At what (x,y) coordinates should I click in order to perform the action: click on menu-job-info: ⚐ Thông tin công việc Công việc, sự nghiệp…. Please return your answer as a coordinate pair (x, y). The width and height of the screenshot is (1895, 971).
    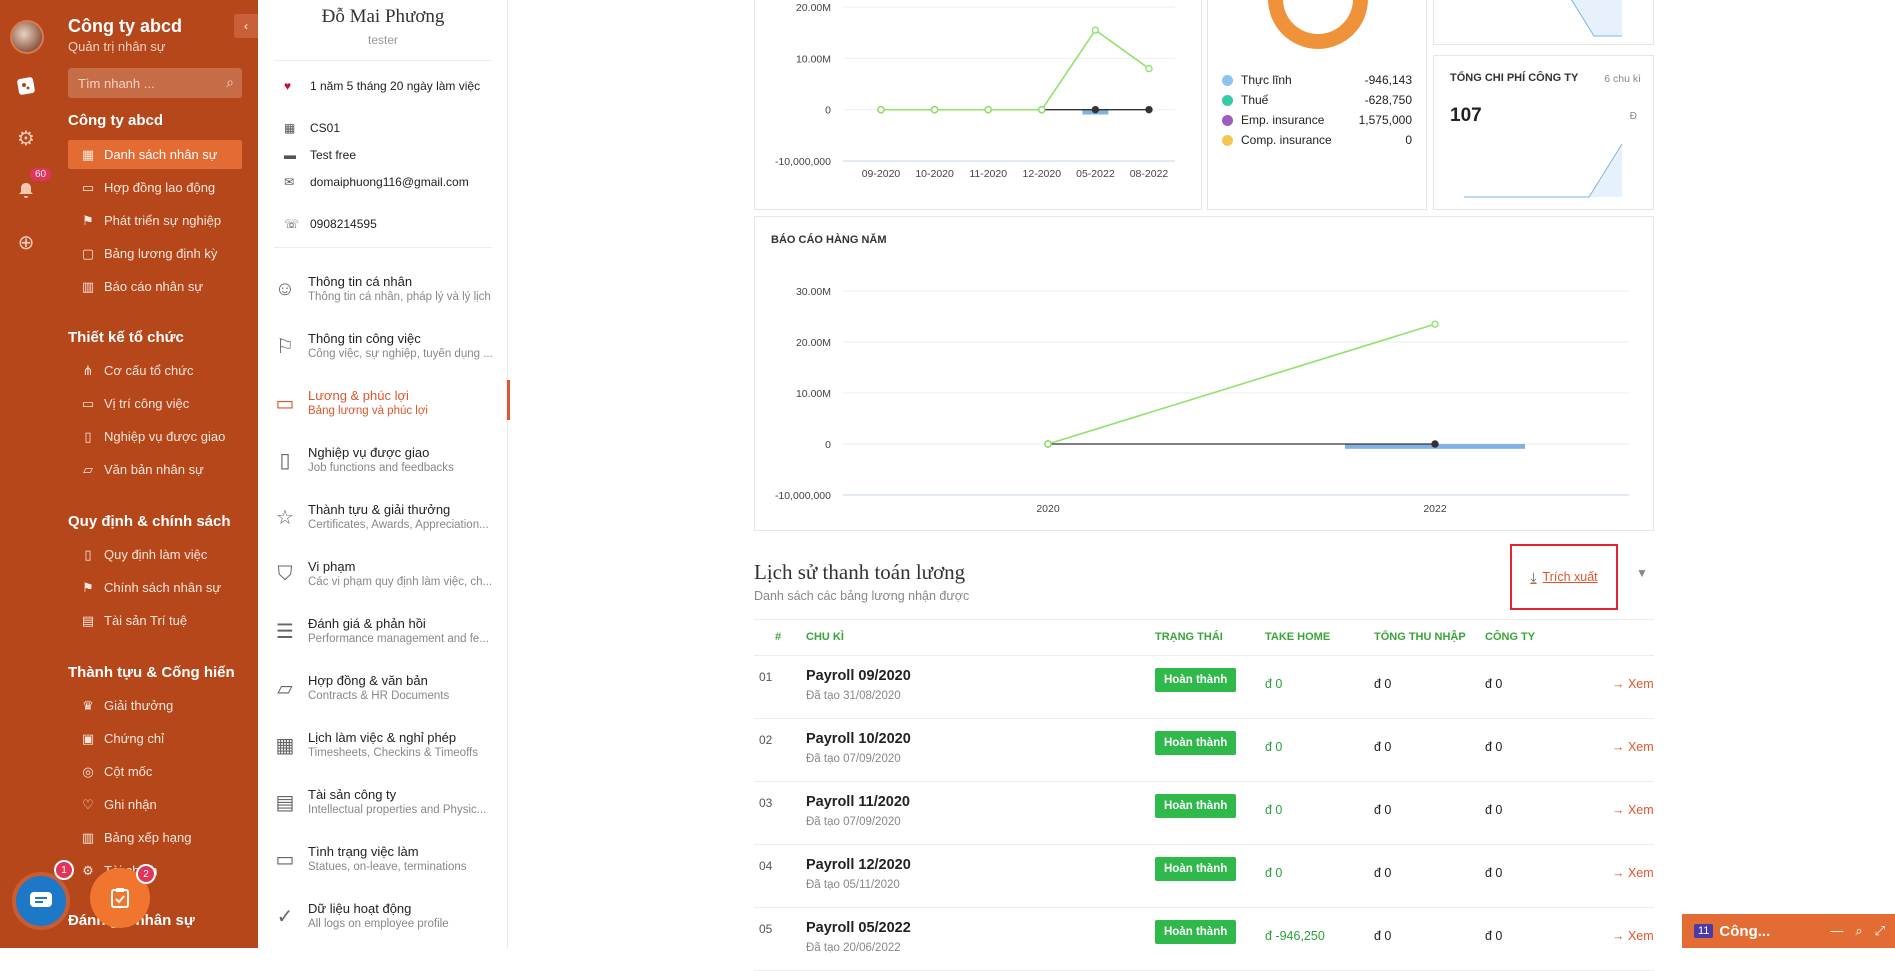
    Looking at the image, I should click on (383, 349).